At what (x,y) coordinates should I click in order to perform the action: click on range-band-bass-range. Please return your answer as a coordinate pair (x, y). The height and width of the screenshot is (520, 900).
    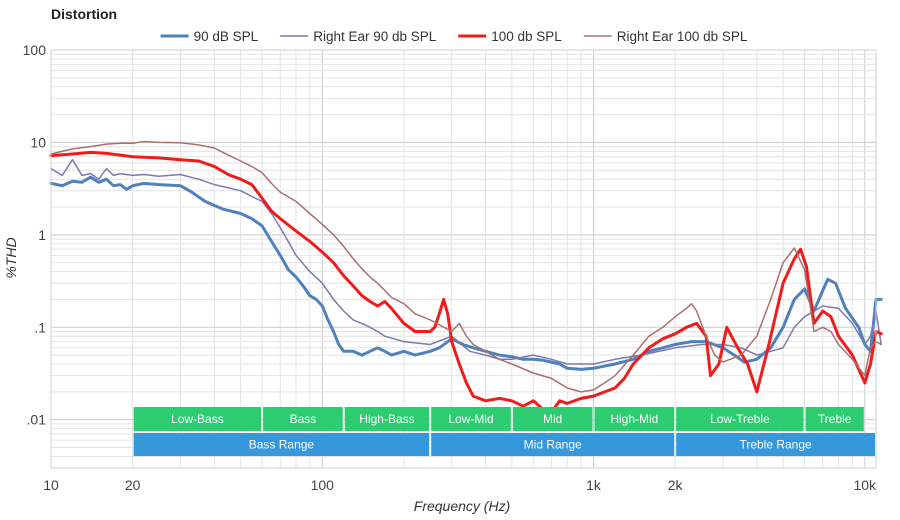
    Looking at the image, I should click on (281, 444).